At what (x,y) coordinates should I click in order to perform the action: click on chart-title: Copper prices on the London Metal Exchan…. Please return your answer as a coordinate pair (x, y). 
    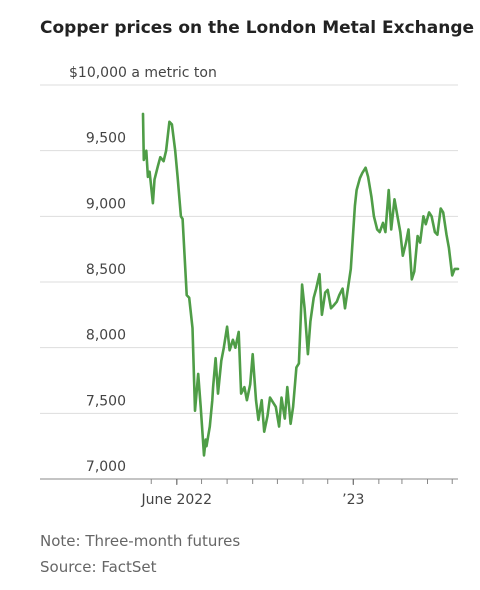
    Looking at the image, I should click on (257, 28).